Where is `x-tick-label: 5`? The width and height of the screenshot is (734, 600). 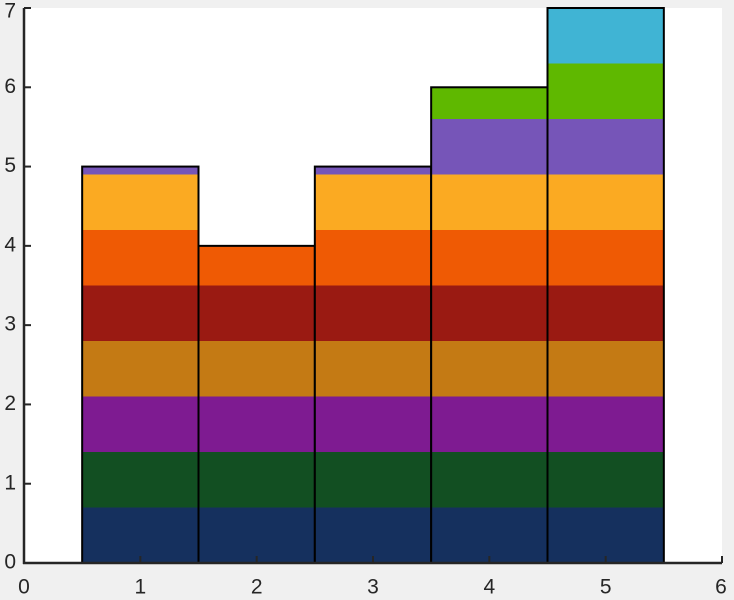
x-tick-label: 5 is located at coordinates (606, 587).